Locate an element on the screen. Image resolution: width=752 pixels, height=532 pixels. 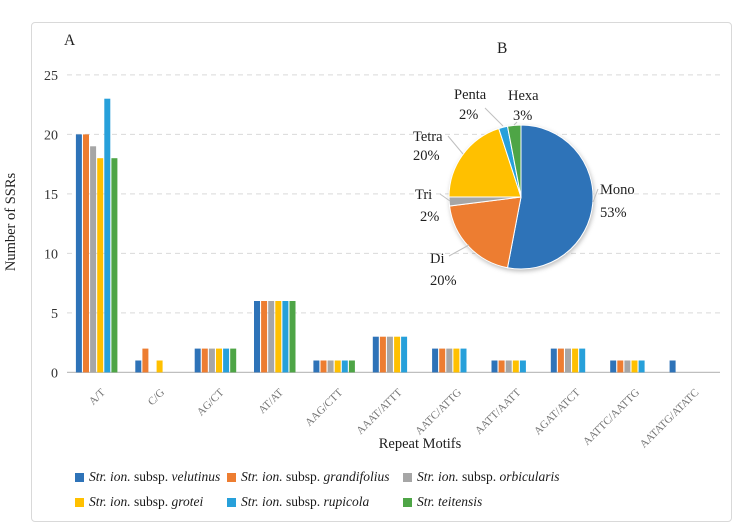
x-tick-label: AATC/ATTG is located at coordinates (438, 412).